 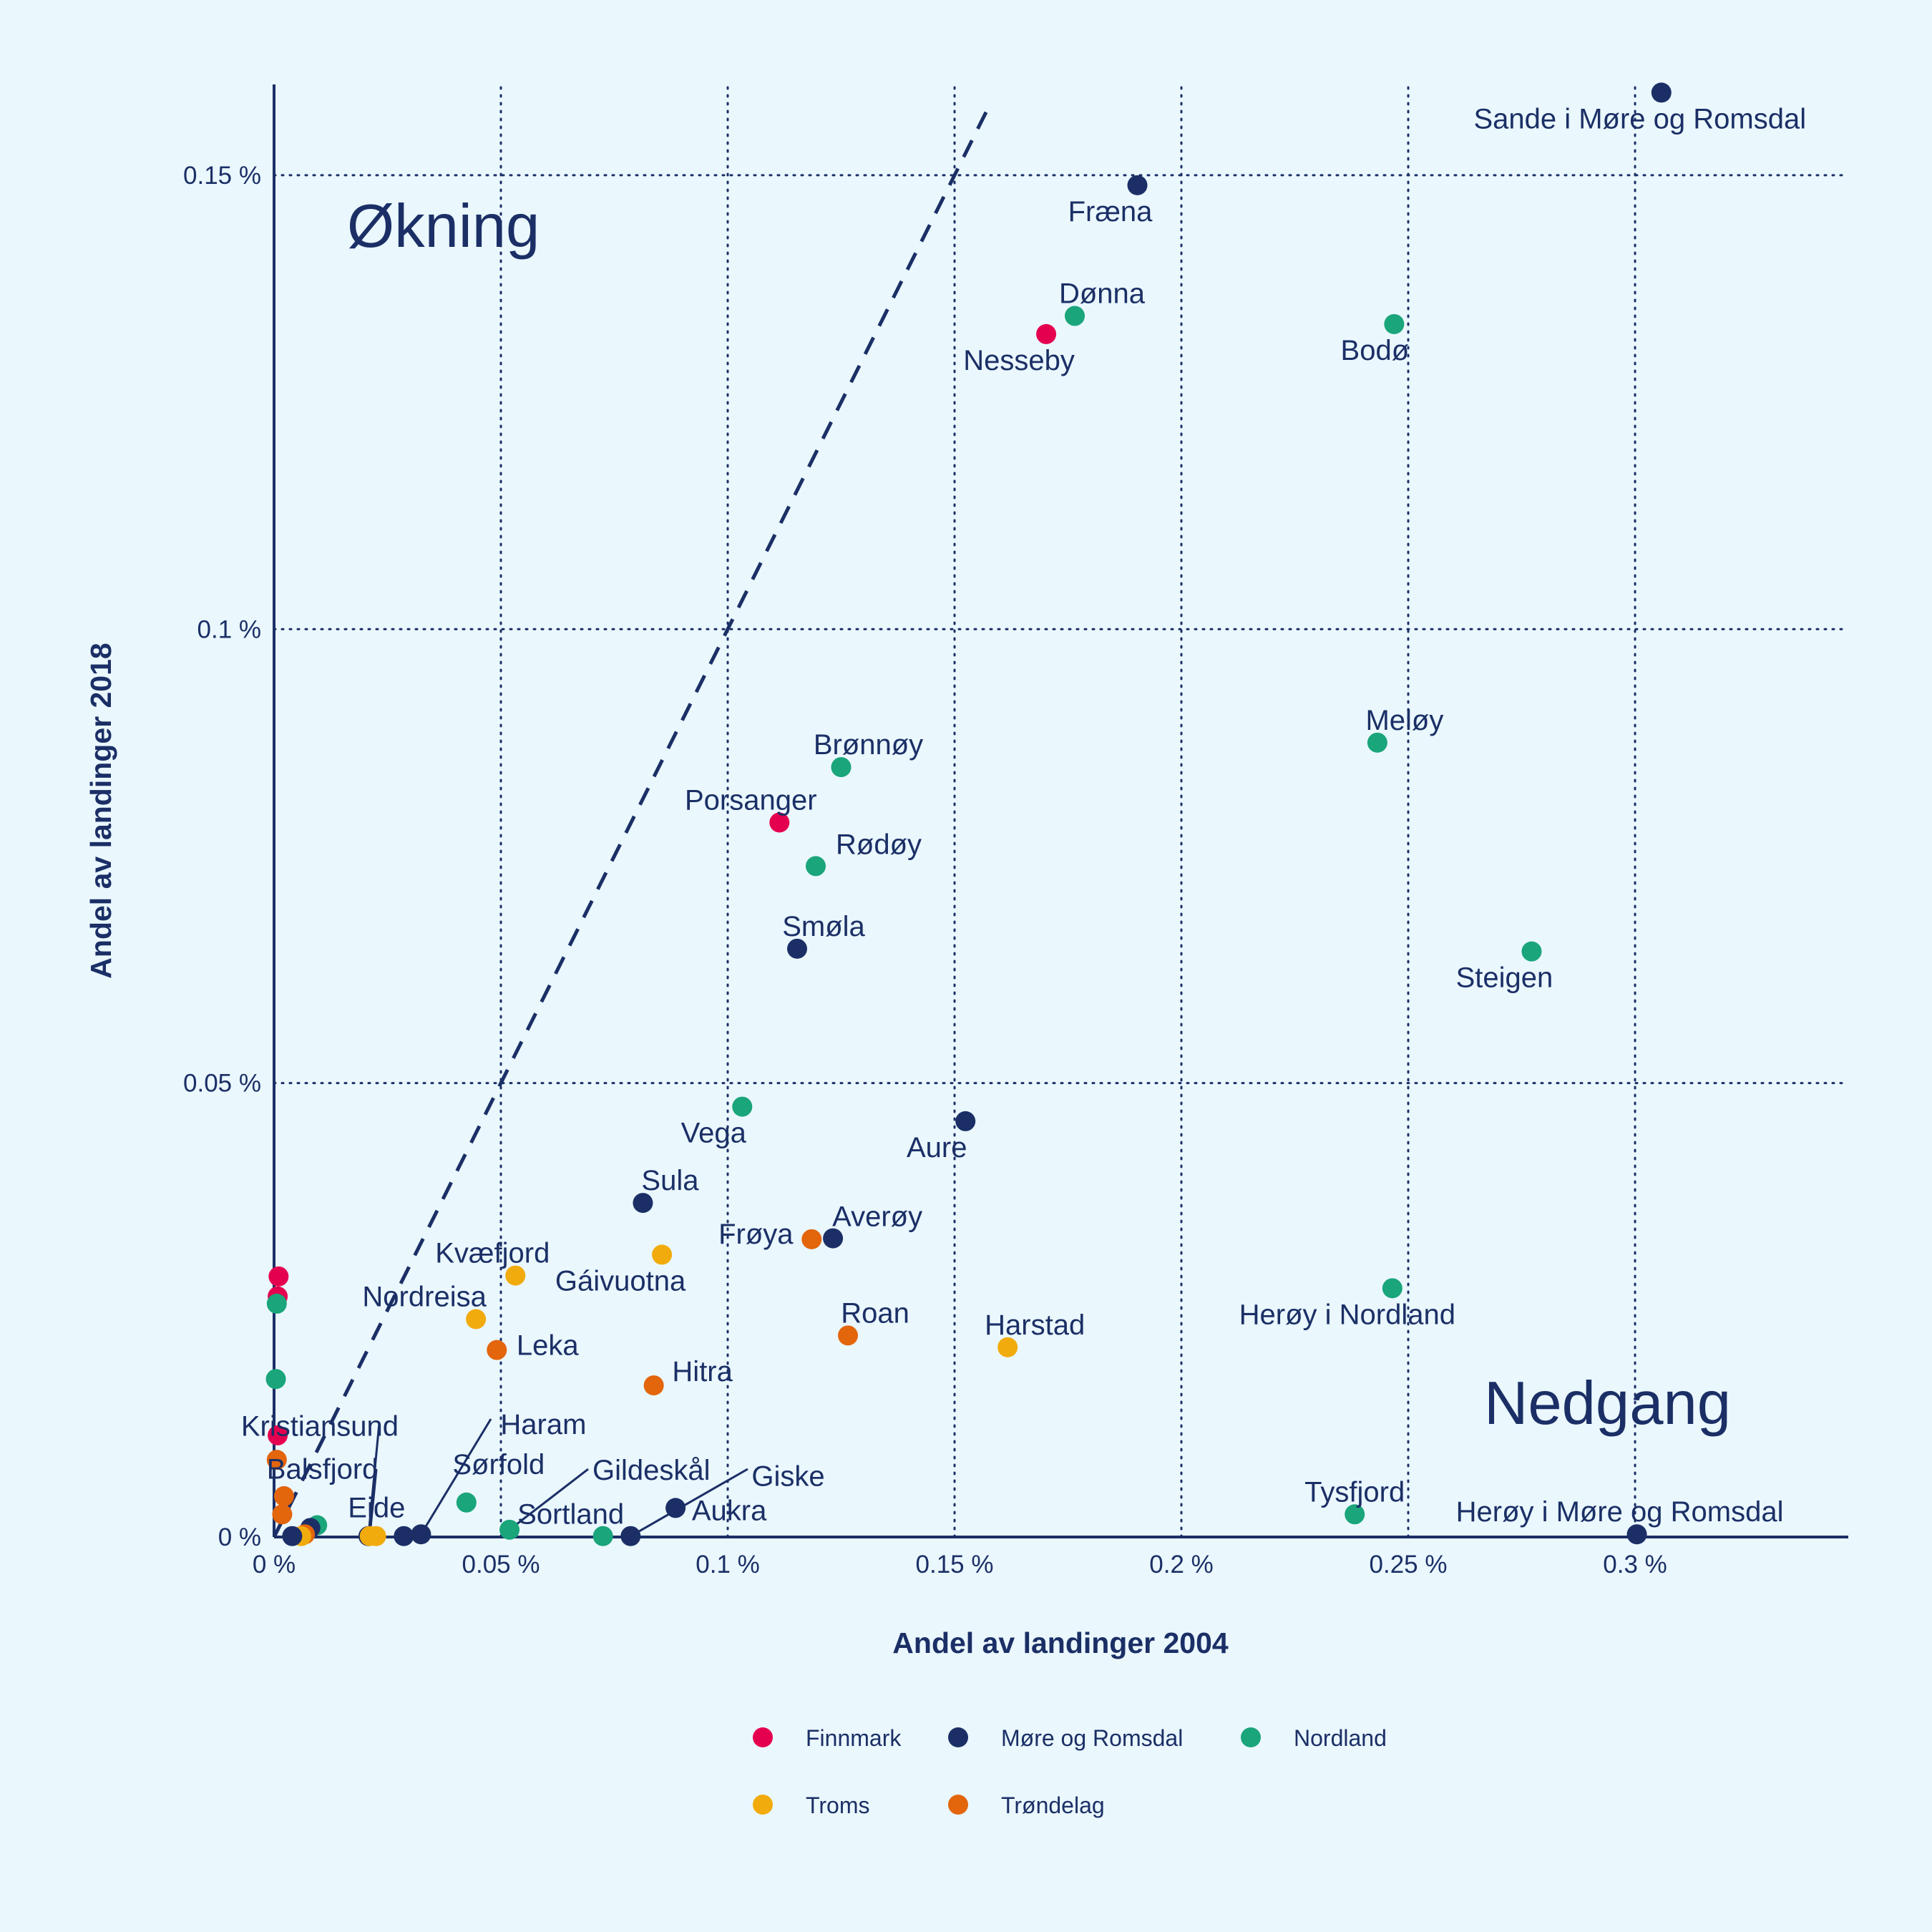 What do you see at coordinates (756, 1234) in the screenshot?
I see `point-label: Frøya` at bounding box center [756, 1234].